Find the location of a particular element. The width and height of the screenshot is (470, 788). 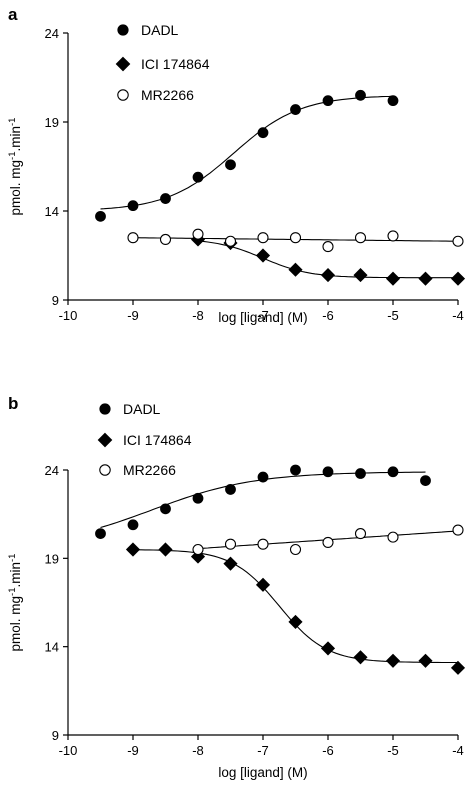

x-tick-label: -7 is located at coordinates (263, 315).